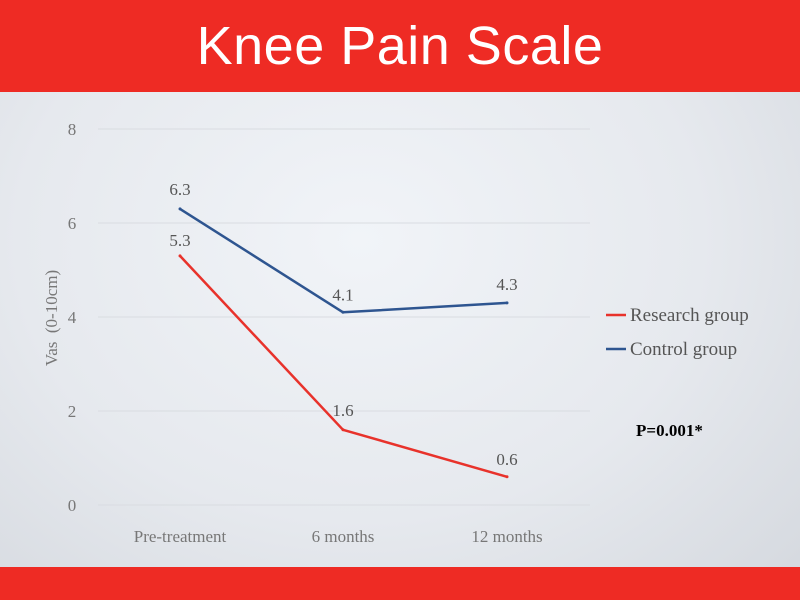 The height and width of the screenshot is (600, 800). Describe the element at coordinates (51, 318) in the screenshot. I see `y-axis-label: Vas (0-10cm)` at that location.